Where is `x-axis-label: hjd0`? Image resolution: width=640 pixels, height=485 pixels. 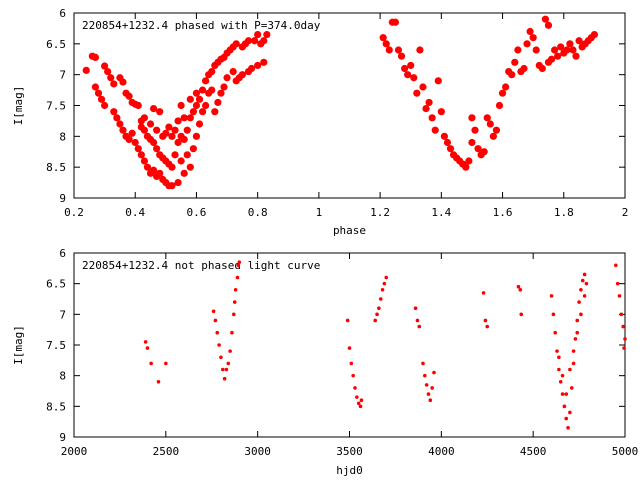
x-axis-label: hjd0 is located at coordinates (349, 470).